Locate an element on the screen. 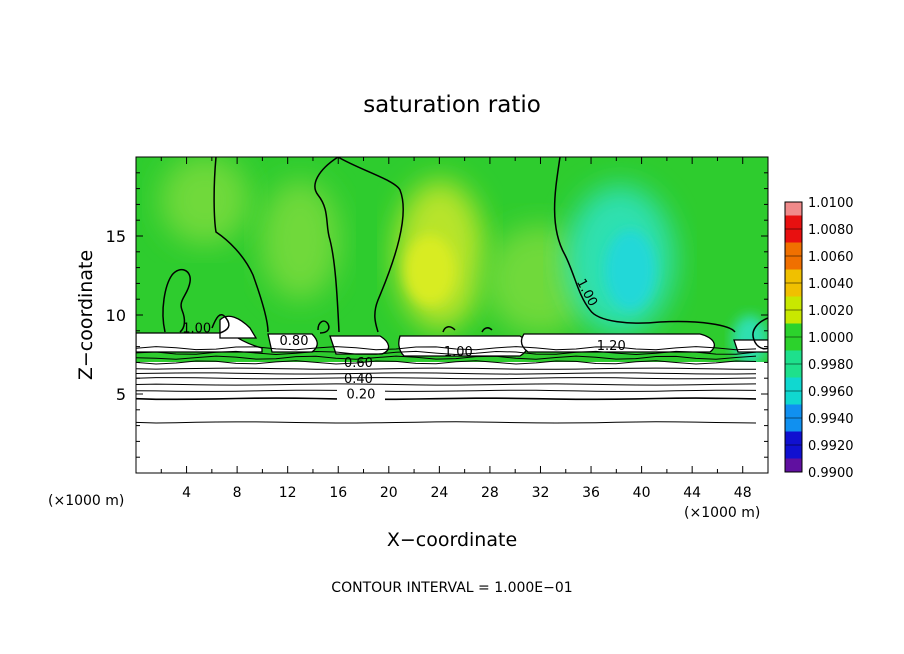 This screenshot has height=654, width=904. x-tick-label: 8 is located at coordinates (237, 493).